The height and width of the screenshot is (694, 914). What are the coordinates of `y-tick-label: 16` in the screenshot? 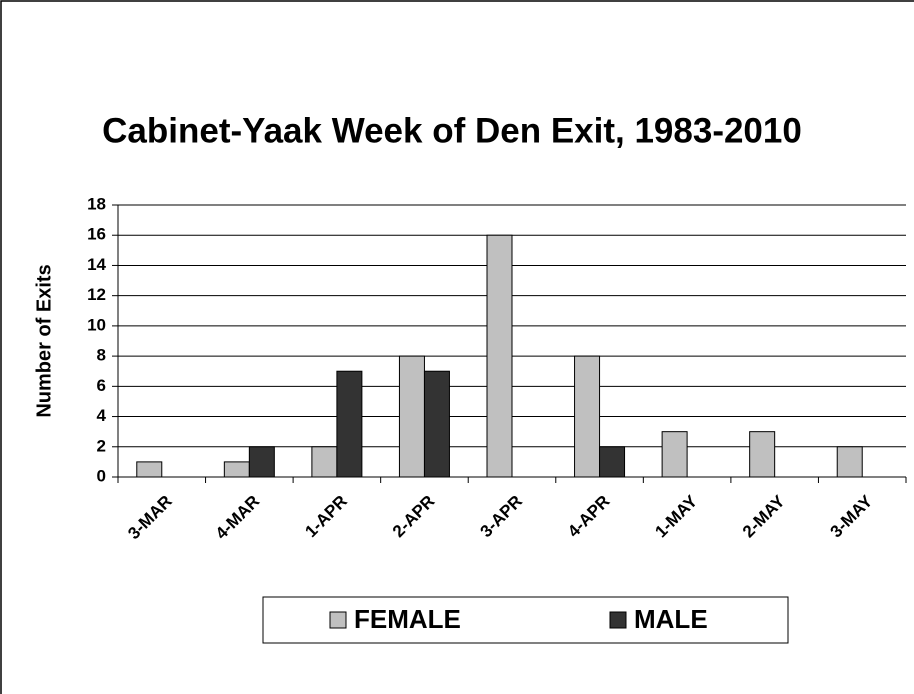 It's located at (96, 234).